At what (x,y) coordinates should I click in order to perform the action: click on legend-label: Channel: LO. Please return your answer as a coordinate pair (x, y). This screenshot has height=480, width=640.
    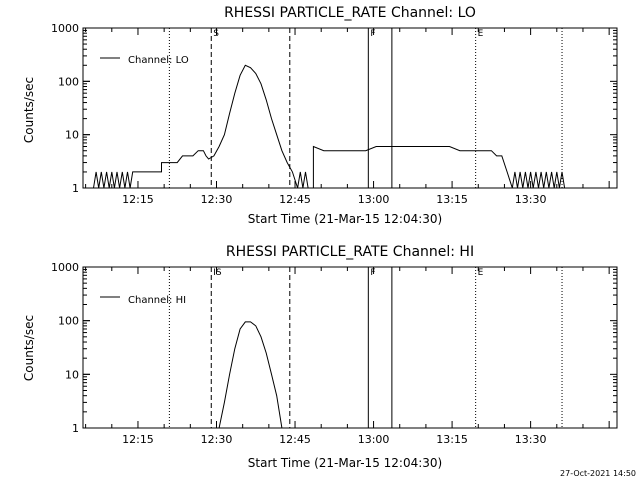
    Looking at the image, I should click on (158, 60).